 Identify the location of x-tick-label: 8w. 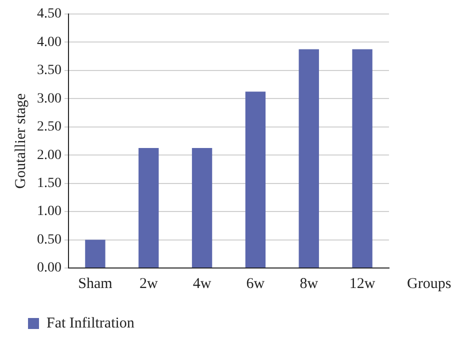
(309, 284).